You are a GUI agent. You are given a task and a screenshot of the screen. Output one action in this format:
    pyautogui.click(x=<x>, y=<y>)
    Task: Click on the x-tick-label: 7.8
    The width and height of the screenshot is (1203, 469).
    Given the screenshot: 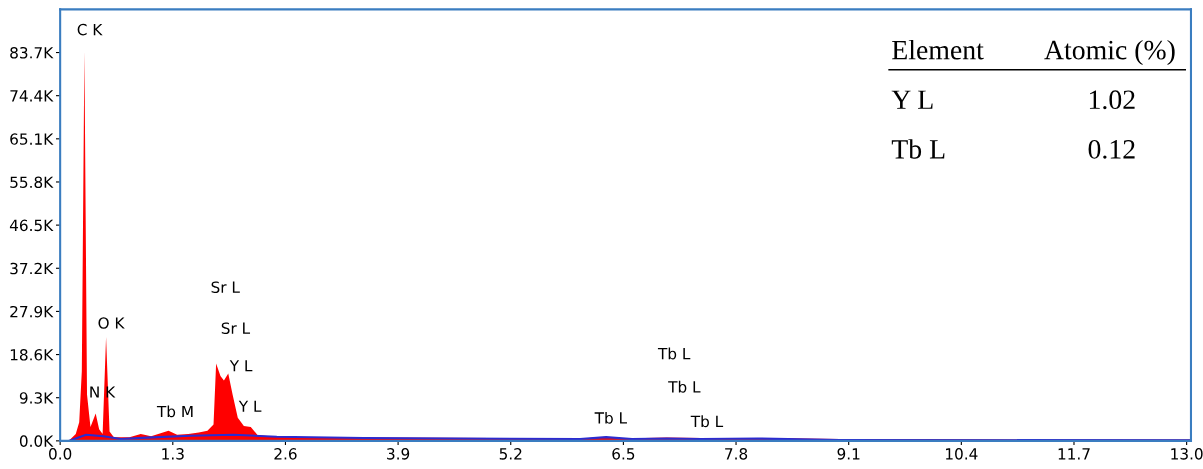 What is the action you would take?
    pyautogui.click(x=736, y=454)
    